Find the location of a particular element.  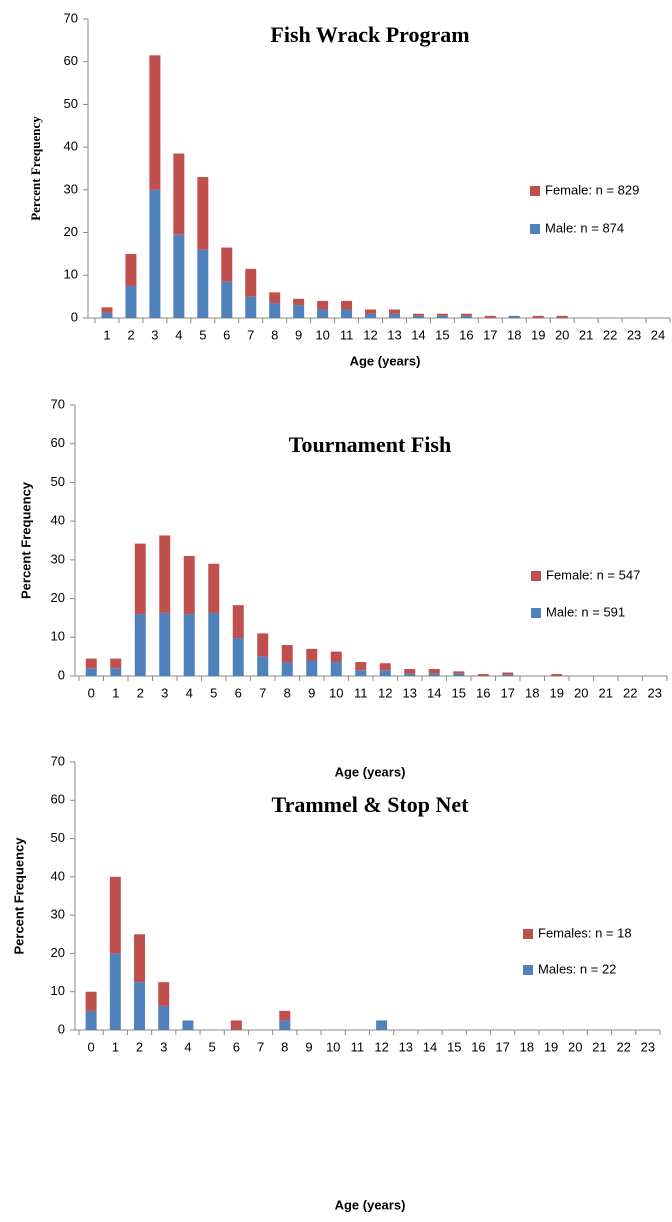

x-tick-label: 6 is located at coordinates (238, 692).